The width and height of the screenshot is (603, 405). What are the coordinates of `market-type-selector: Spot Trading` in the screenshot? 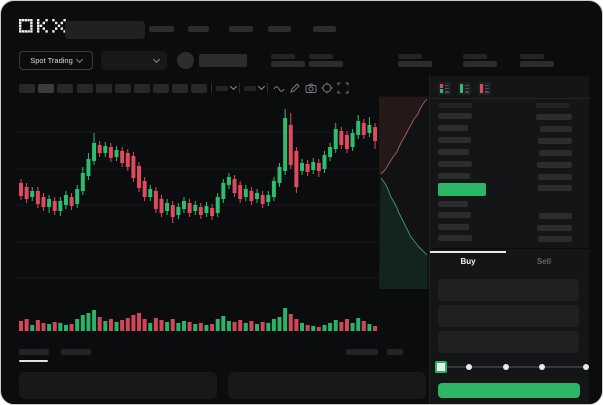 It's located at (56, 60).